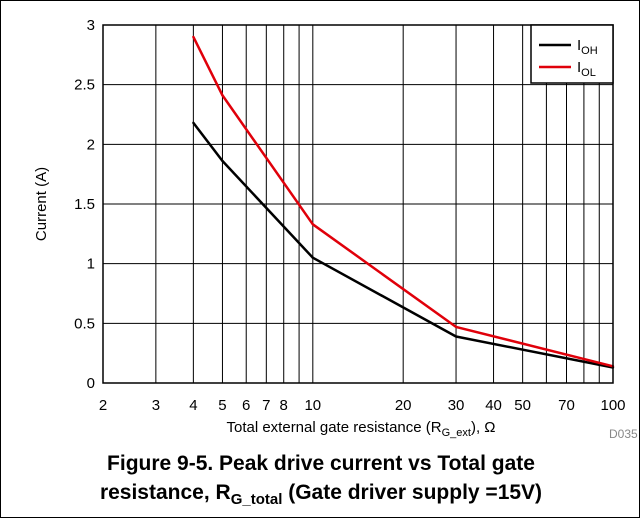  Describe the element at coordinates (566, 405) in the screenshot. I see `x-tick-label: 70` at that location.